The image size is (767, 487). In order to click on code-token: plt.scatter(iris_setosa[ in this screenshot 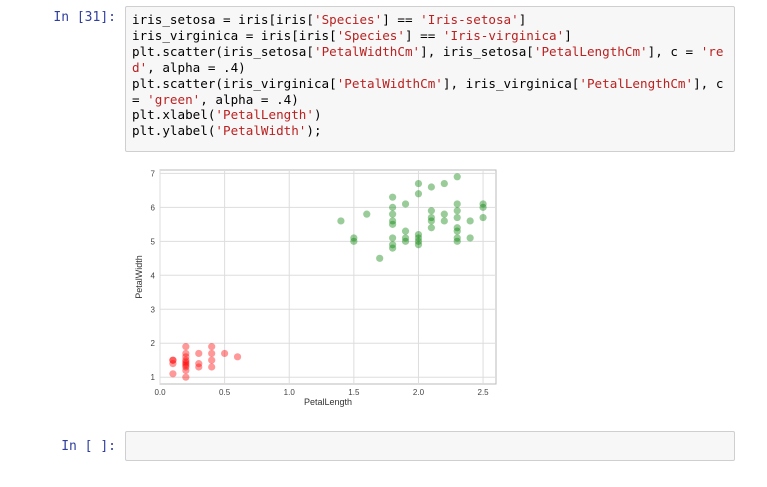, I will do `click(223, 51)`.